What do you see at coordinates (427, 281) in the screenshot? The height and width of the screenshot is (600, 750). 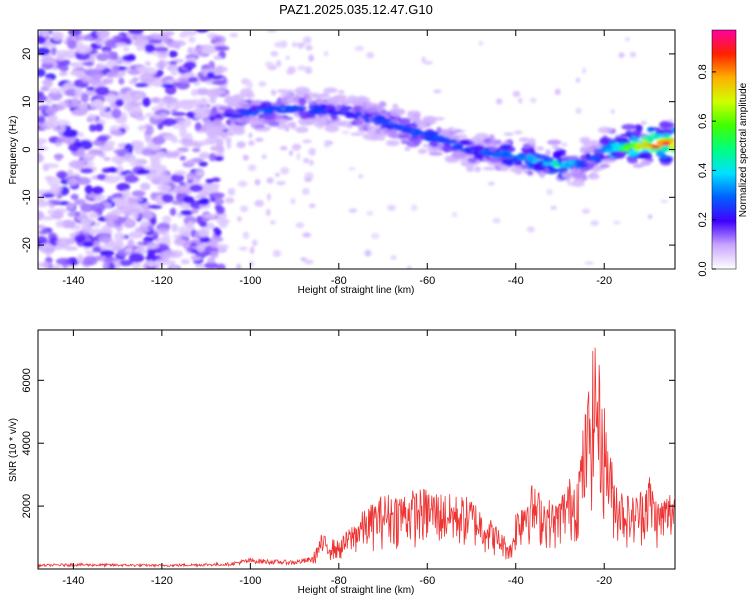 I see `x-tick-label: -60` at bounding box center [427, 281].